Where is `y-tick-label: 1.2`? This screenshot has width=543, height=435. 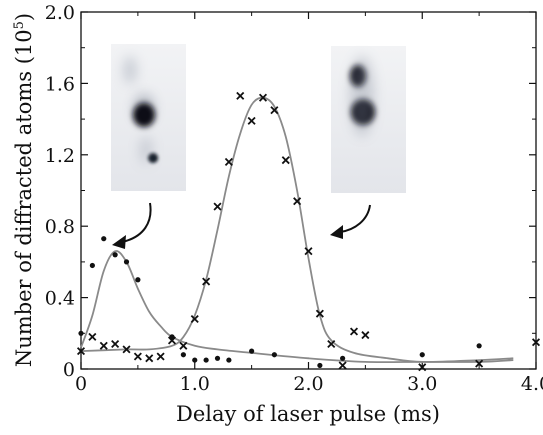
y-tick-label: 1.2 is located at coordinates (60, 156).